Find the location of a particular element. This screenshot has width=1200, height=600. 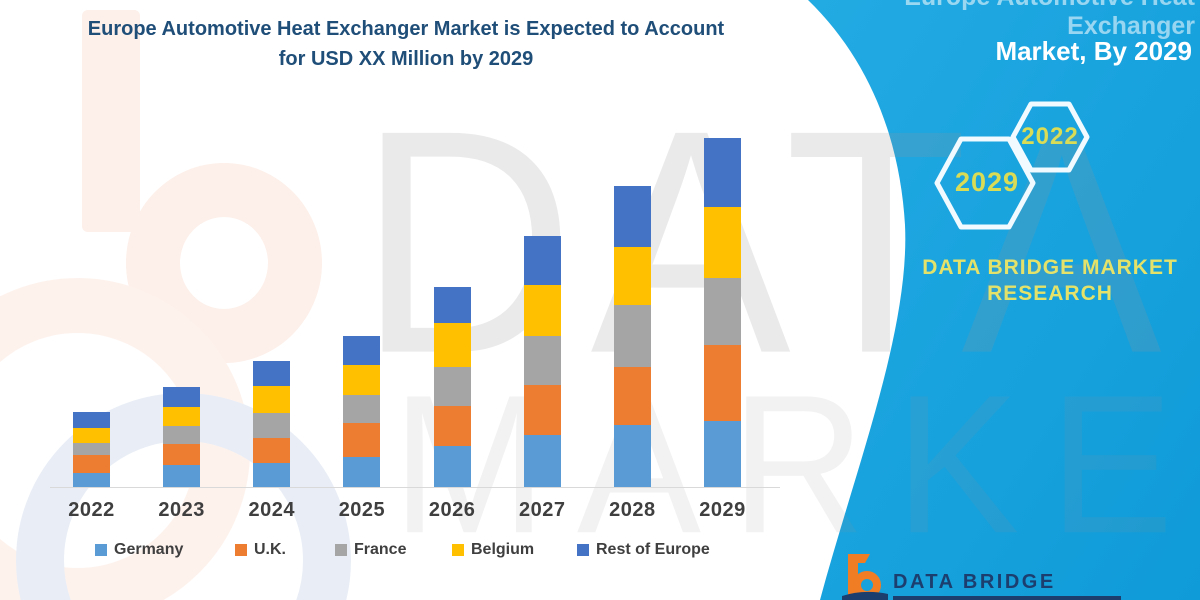

bar-segment-2027-belgium is located at coordinates (542, 310).